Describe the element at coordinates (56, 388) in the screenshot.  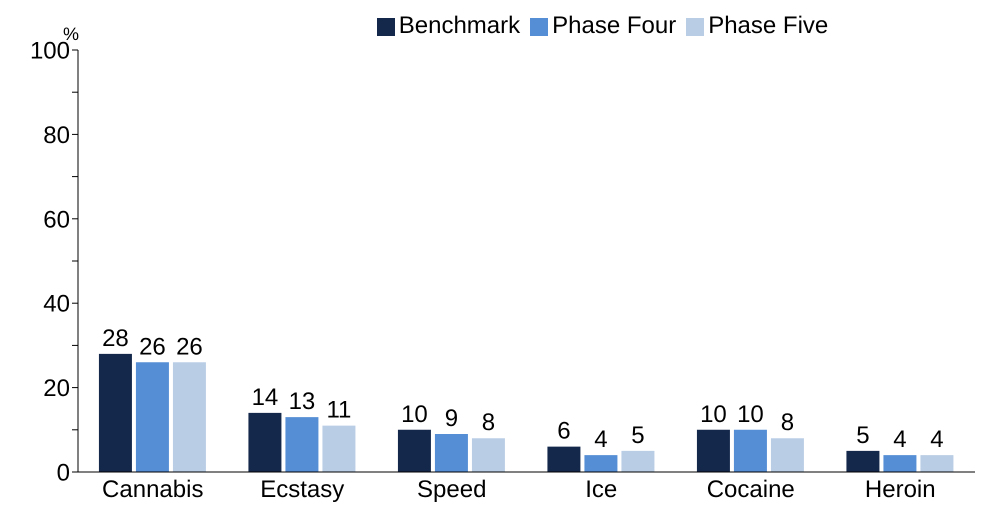
I see `y-tick-label: 20` at that location.